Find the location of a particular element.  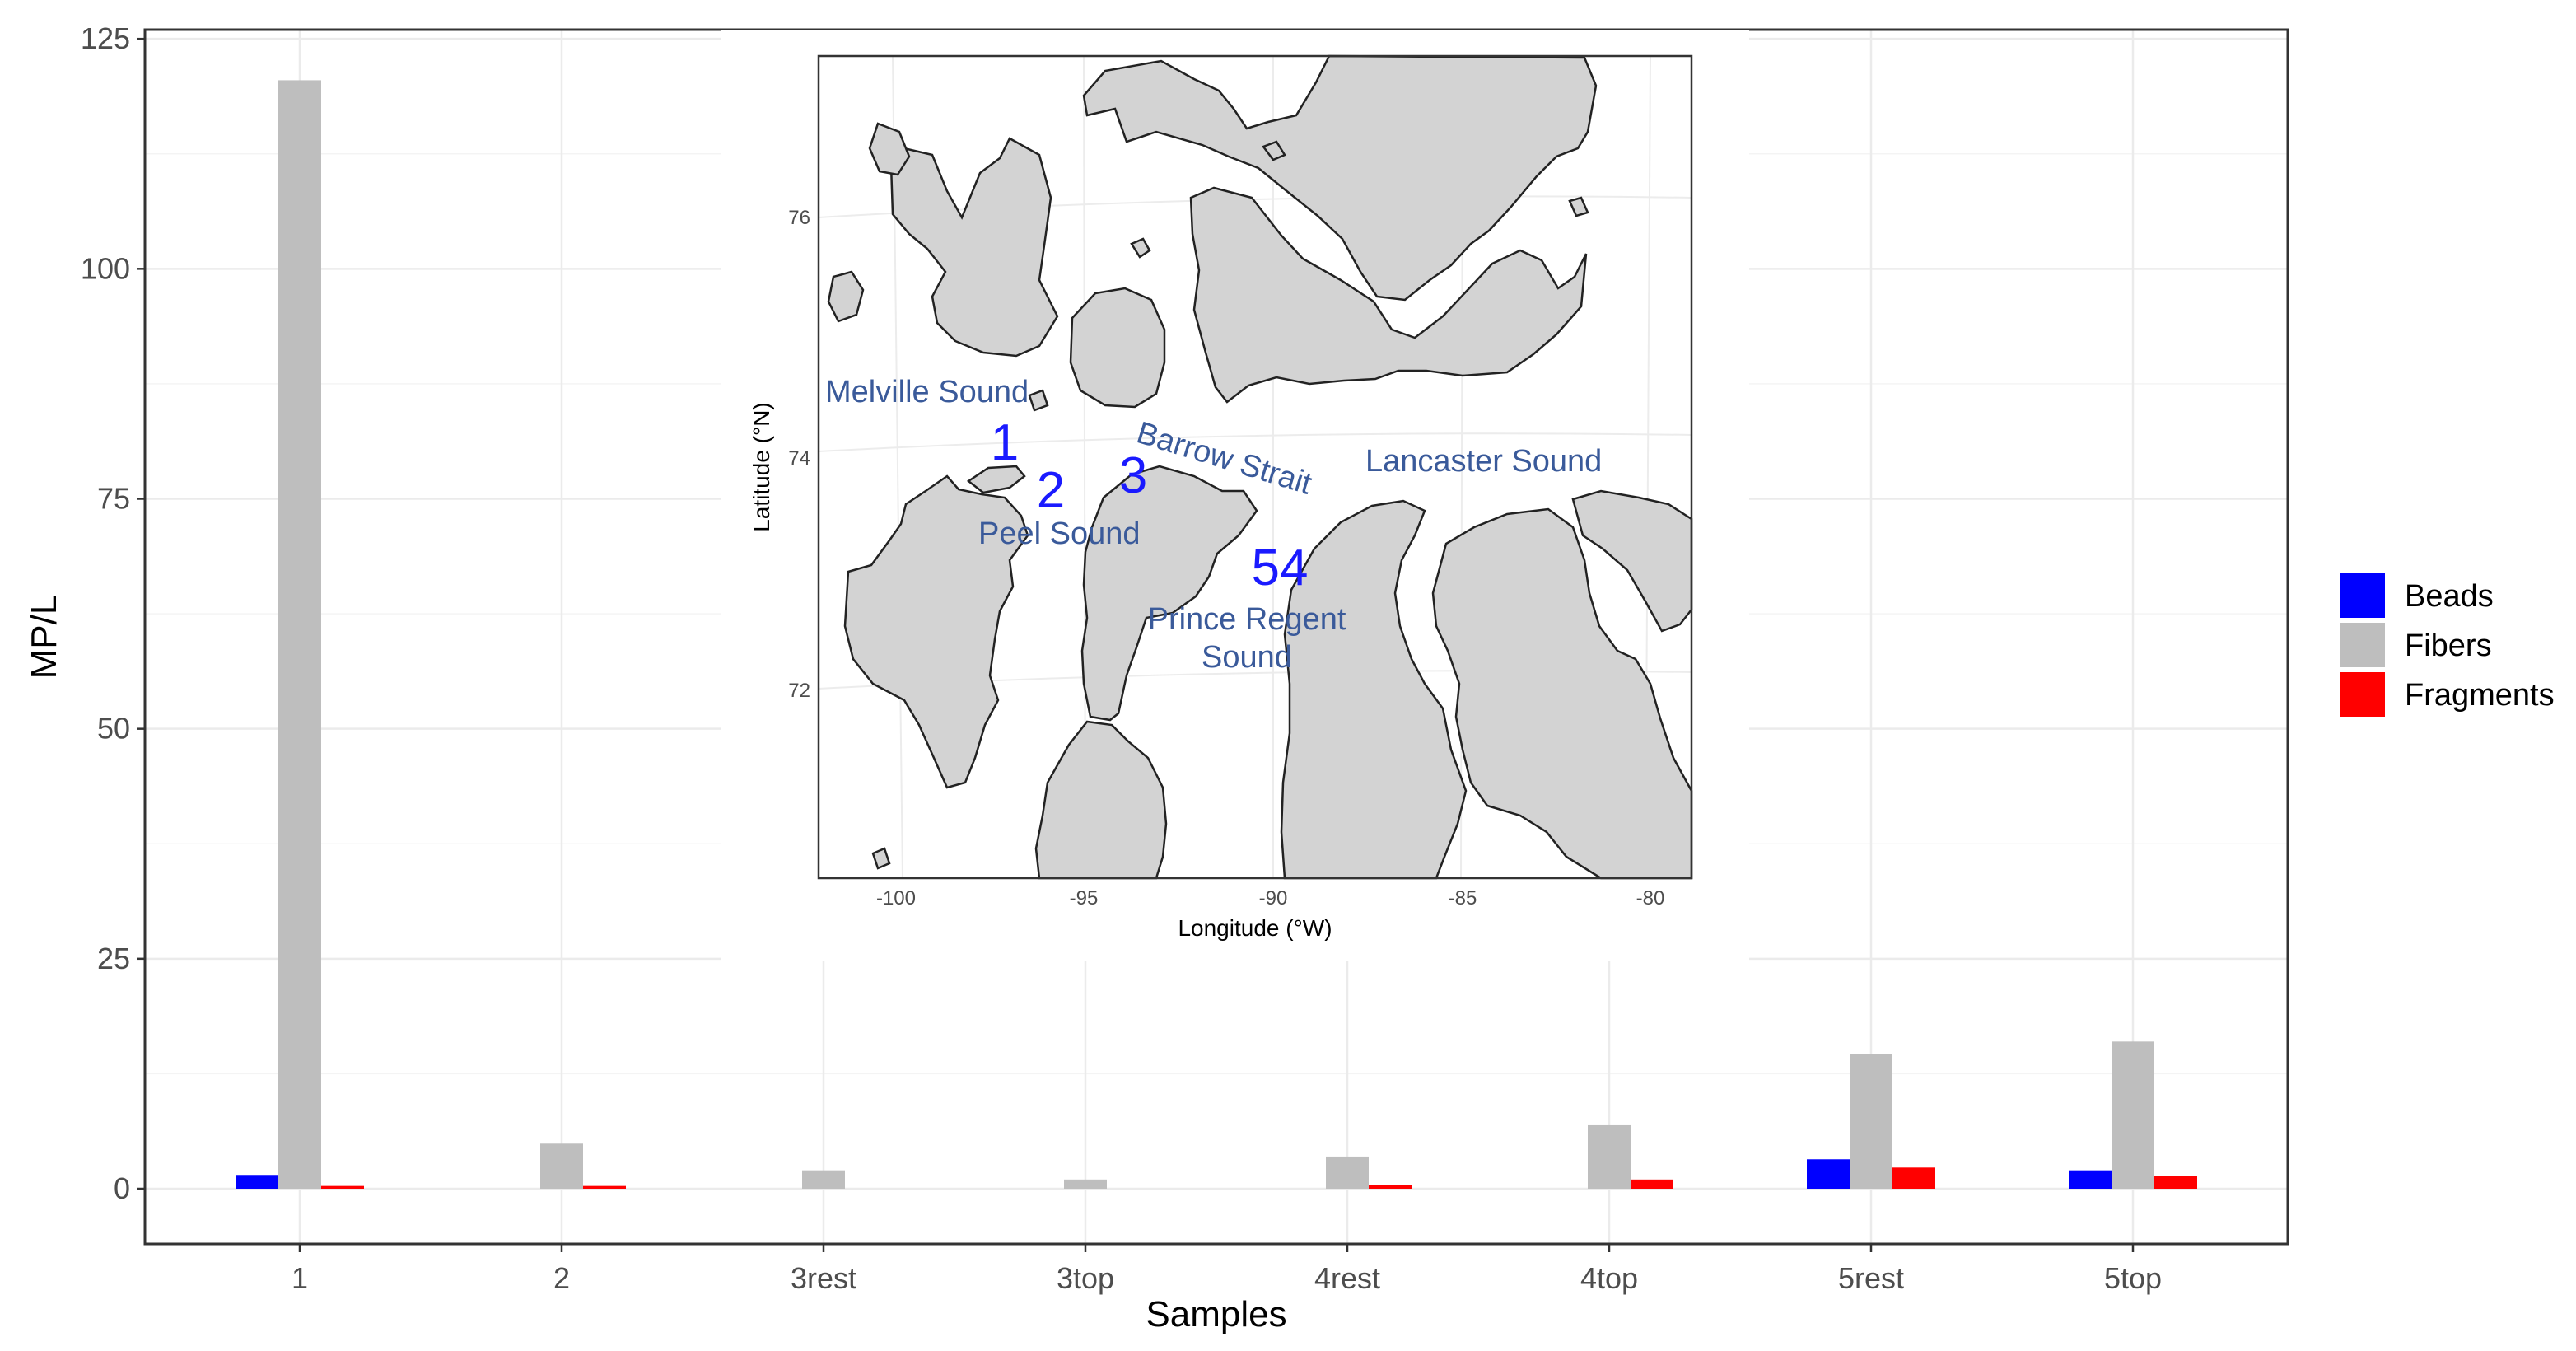

map-x-tick-95: -95 is located at coordinates (1084, 898).